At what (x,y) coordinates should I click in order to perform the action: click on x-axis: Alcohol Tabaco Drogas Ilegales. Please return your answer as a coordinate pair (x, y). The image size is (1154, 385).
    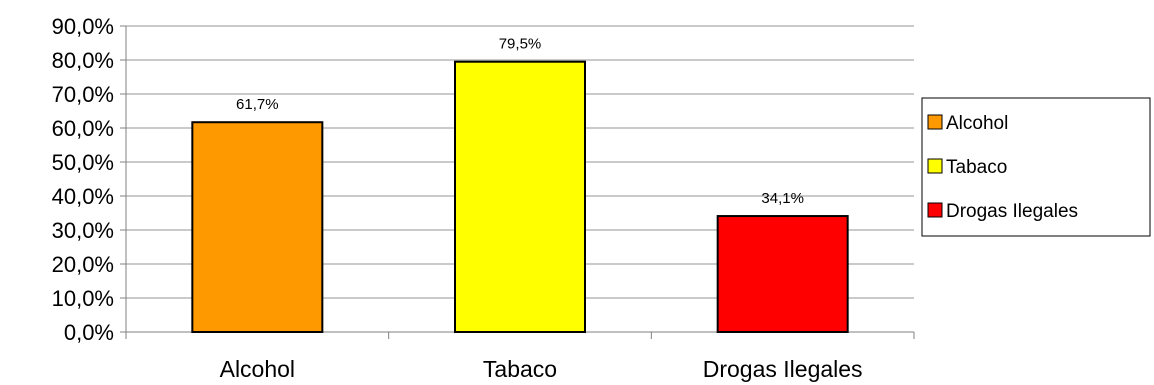
    Looking at the image, I should click on (520, 357).